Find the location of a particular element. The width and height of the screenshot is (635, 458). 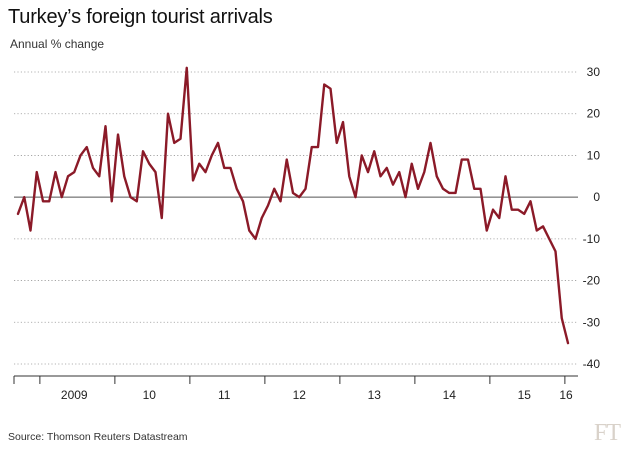

chart-title: Turkey’s foreign tourist arrivals is located at coordinates (140, 17).